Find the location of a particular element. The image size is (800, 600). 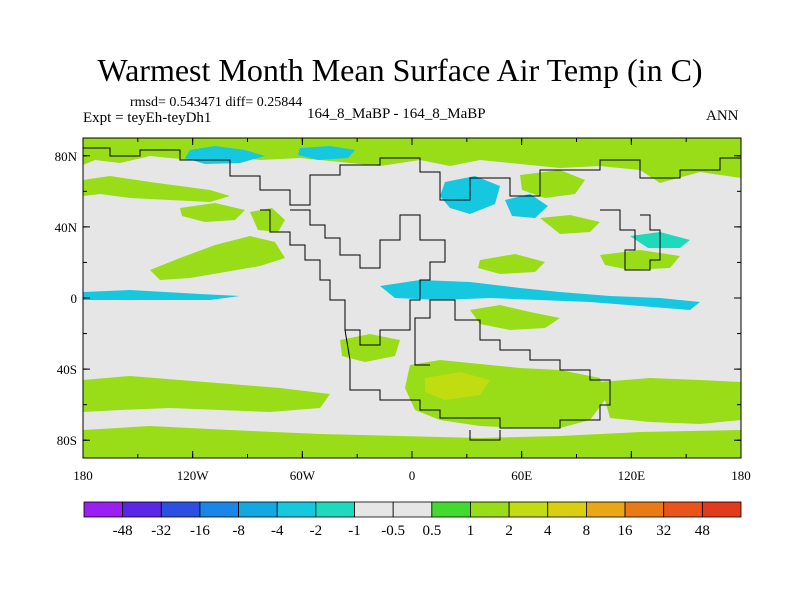

season-label: ANN is located at coordinates (722, 116).